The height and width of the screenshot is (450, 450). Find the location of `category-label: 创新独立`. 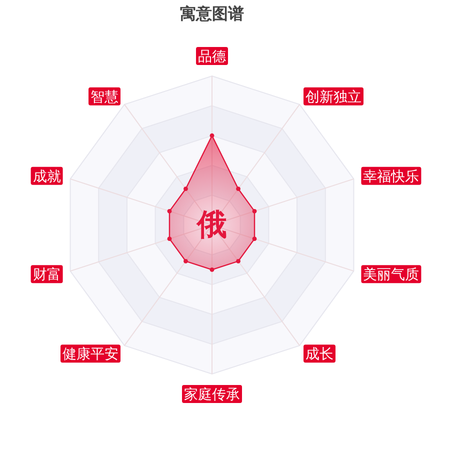

category-label: 创新独立 is located at coordinates (334, 96).